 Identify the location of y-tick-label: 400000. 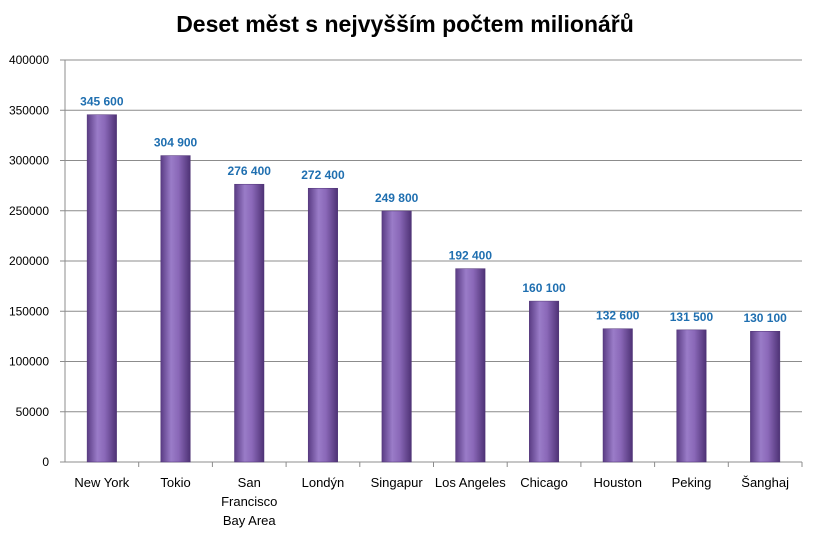
(29, 60).